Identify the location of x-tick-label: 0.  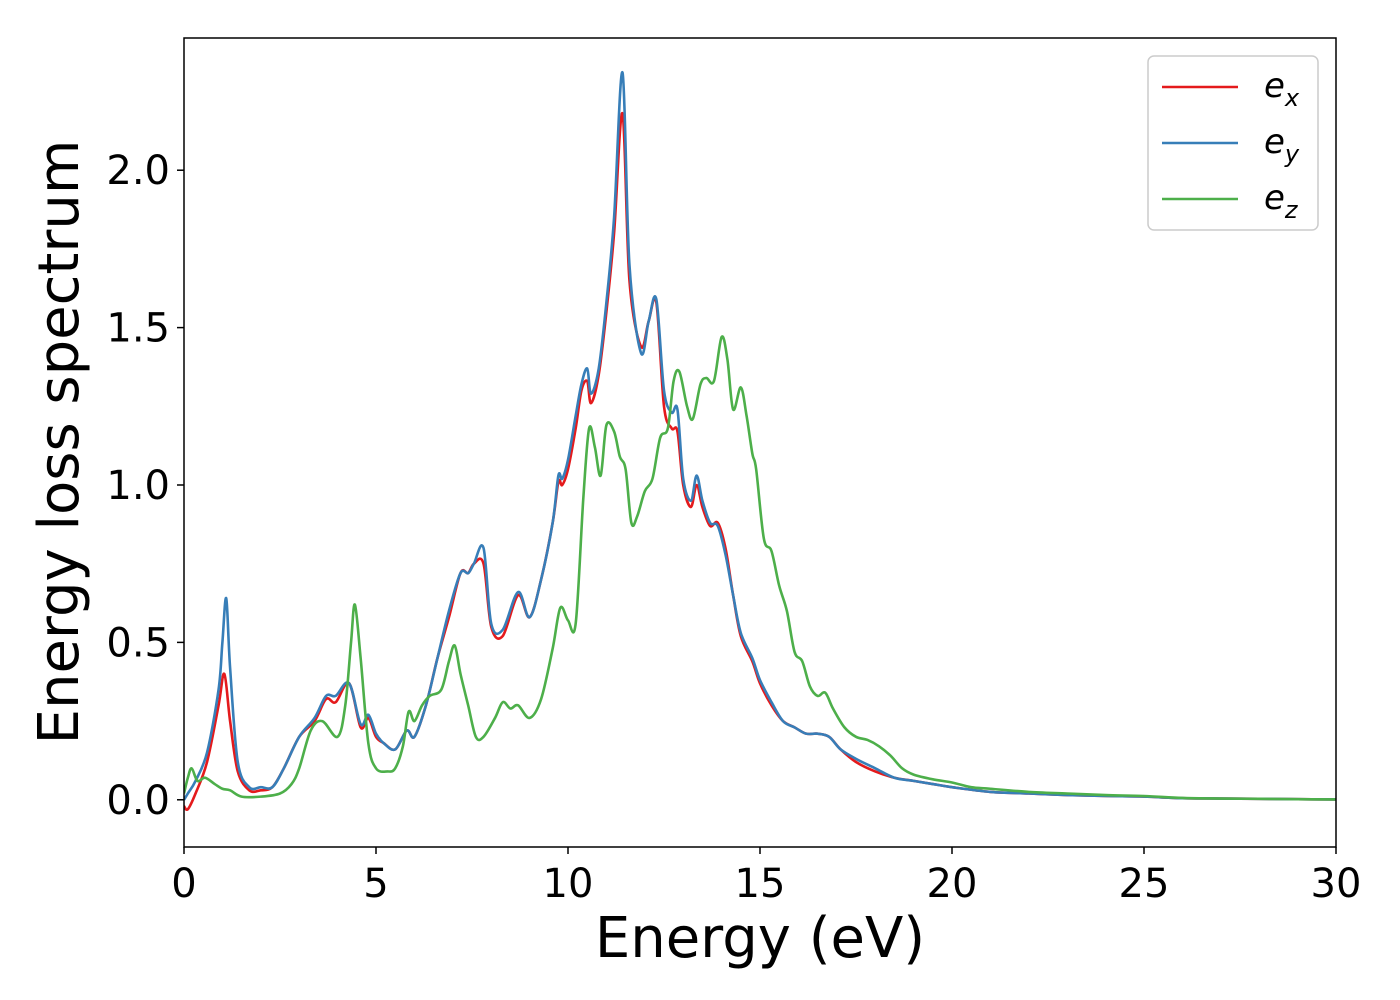
(183, 884).